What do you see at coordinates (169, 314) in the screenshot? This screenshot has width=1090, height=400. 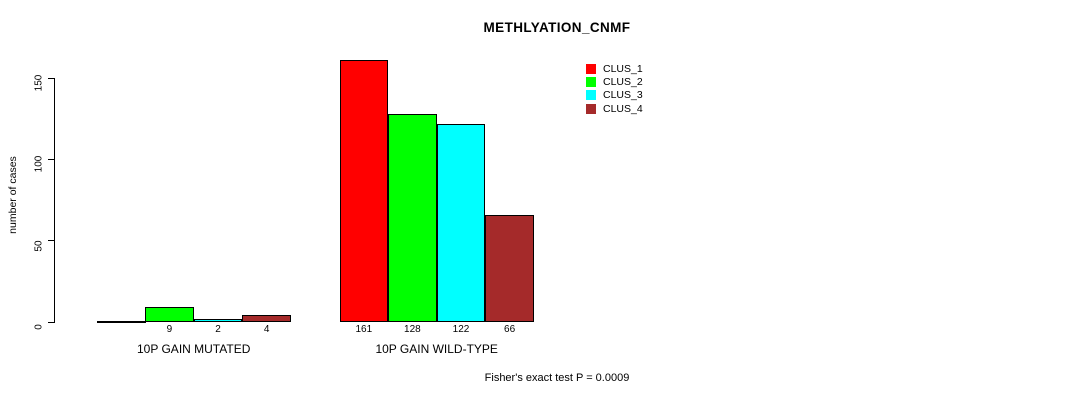 I see `bar-clus_2-group1` at bounding box center [169, 314].